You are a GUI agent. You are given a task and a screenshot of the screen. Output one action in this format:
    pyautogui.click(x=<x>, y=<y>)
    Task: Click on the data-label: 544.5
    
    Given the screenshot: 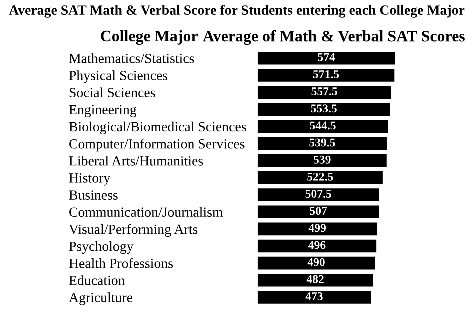 What is the action you would take?
    pyautogui.click(x=323, y=126)
    